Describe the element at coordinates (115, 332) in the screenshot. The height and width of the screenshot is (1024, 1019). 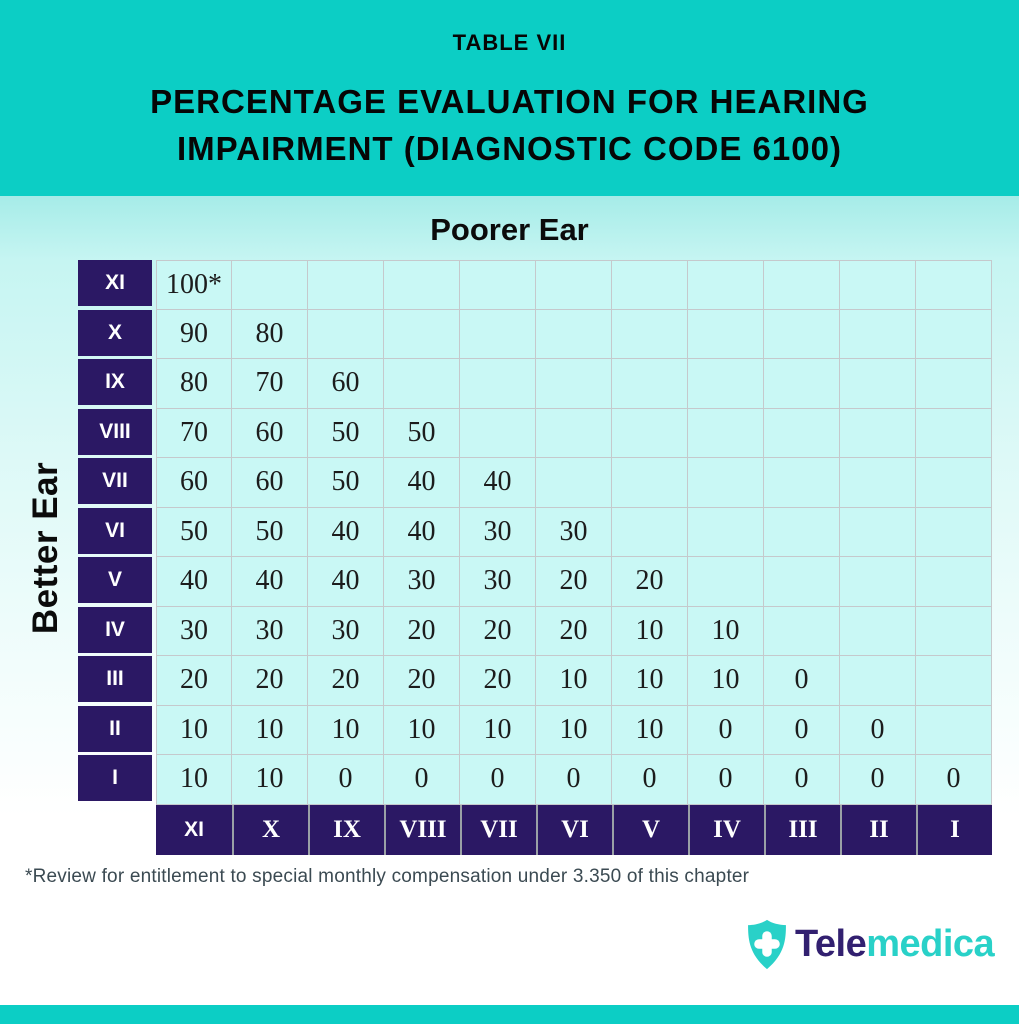
I see `row-header-label: X` at that location.